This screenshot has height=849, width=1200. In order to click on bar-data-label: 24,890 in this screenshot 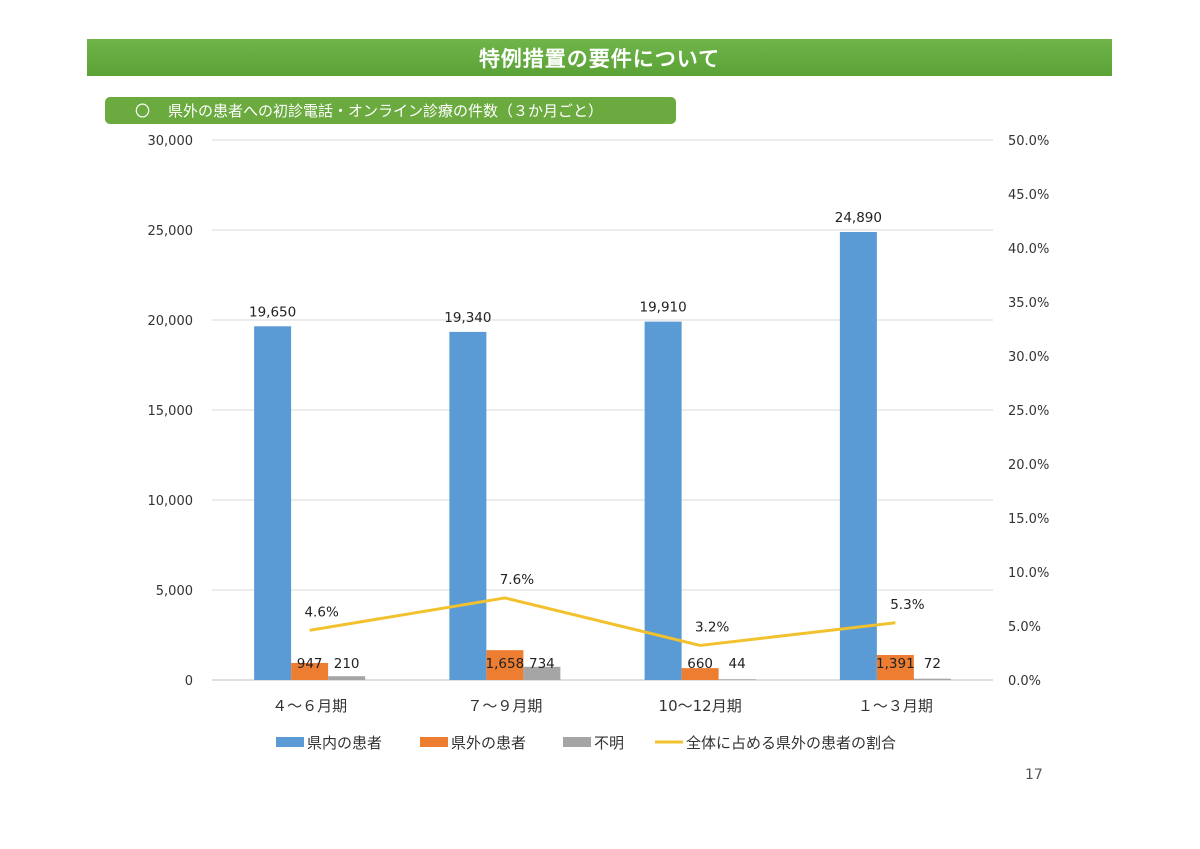, I will do `click(858, 218)`.